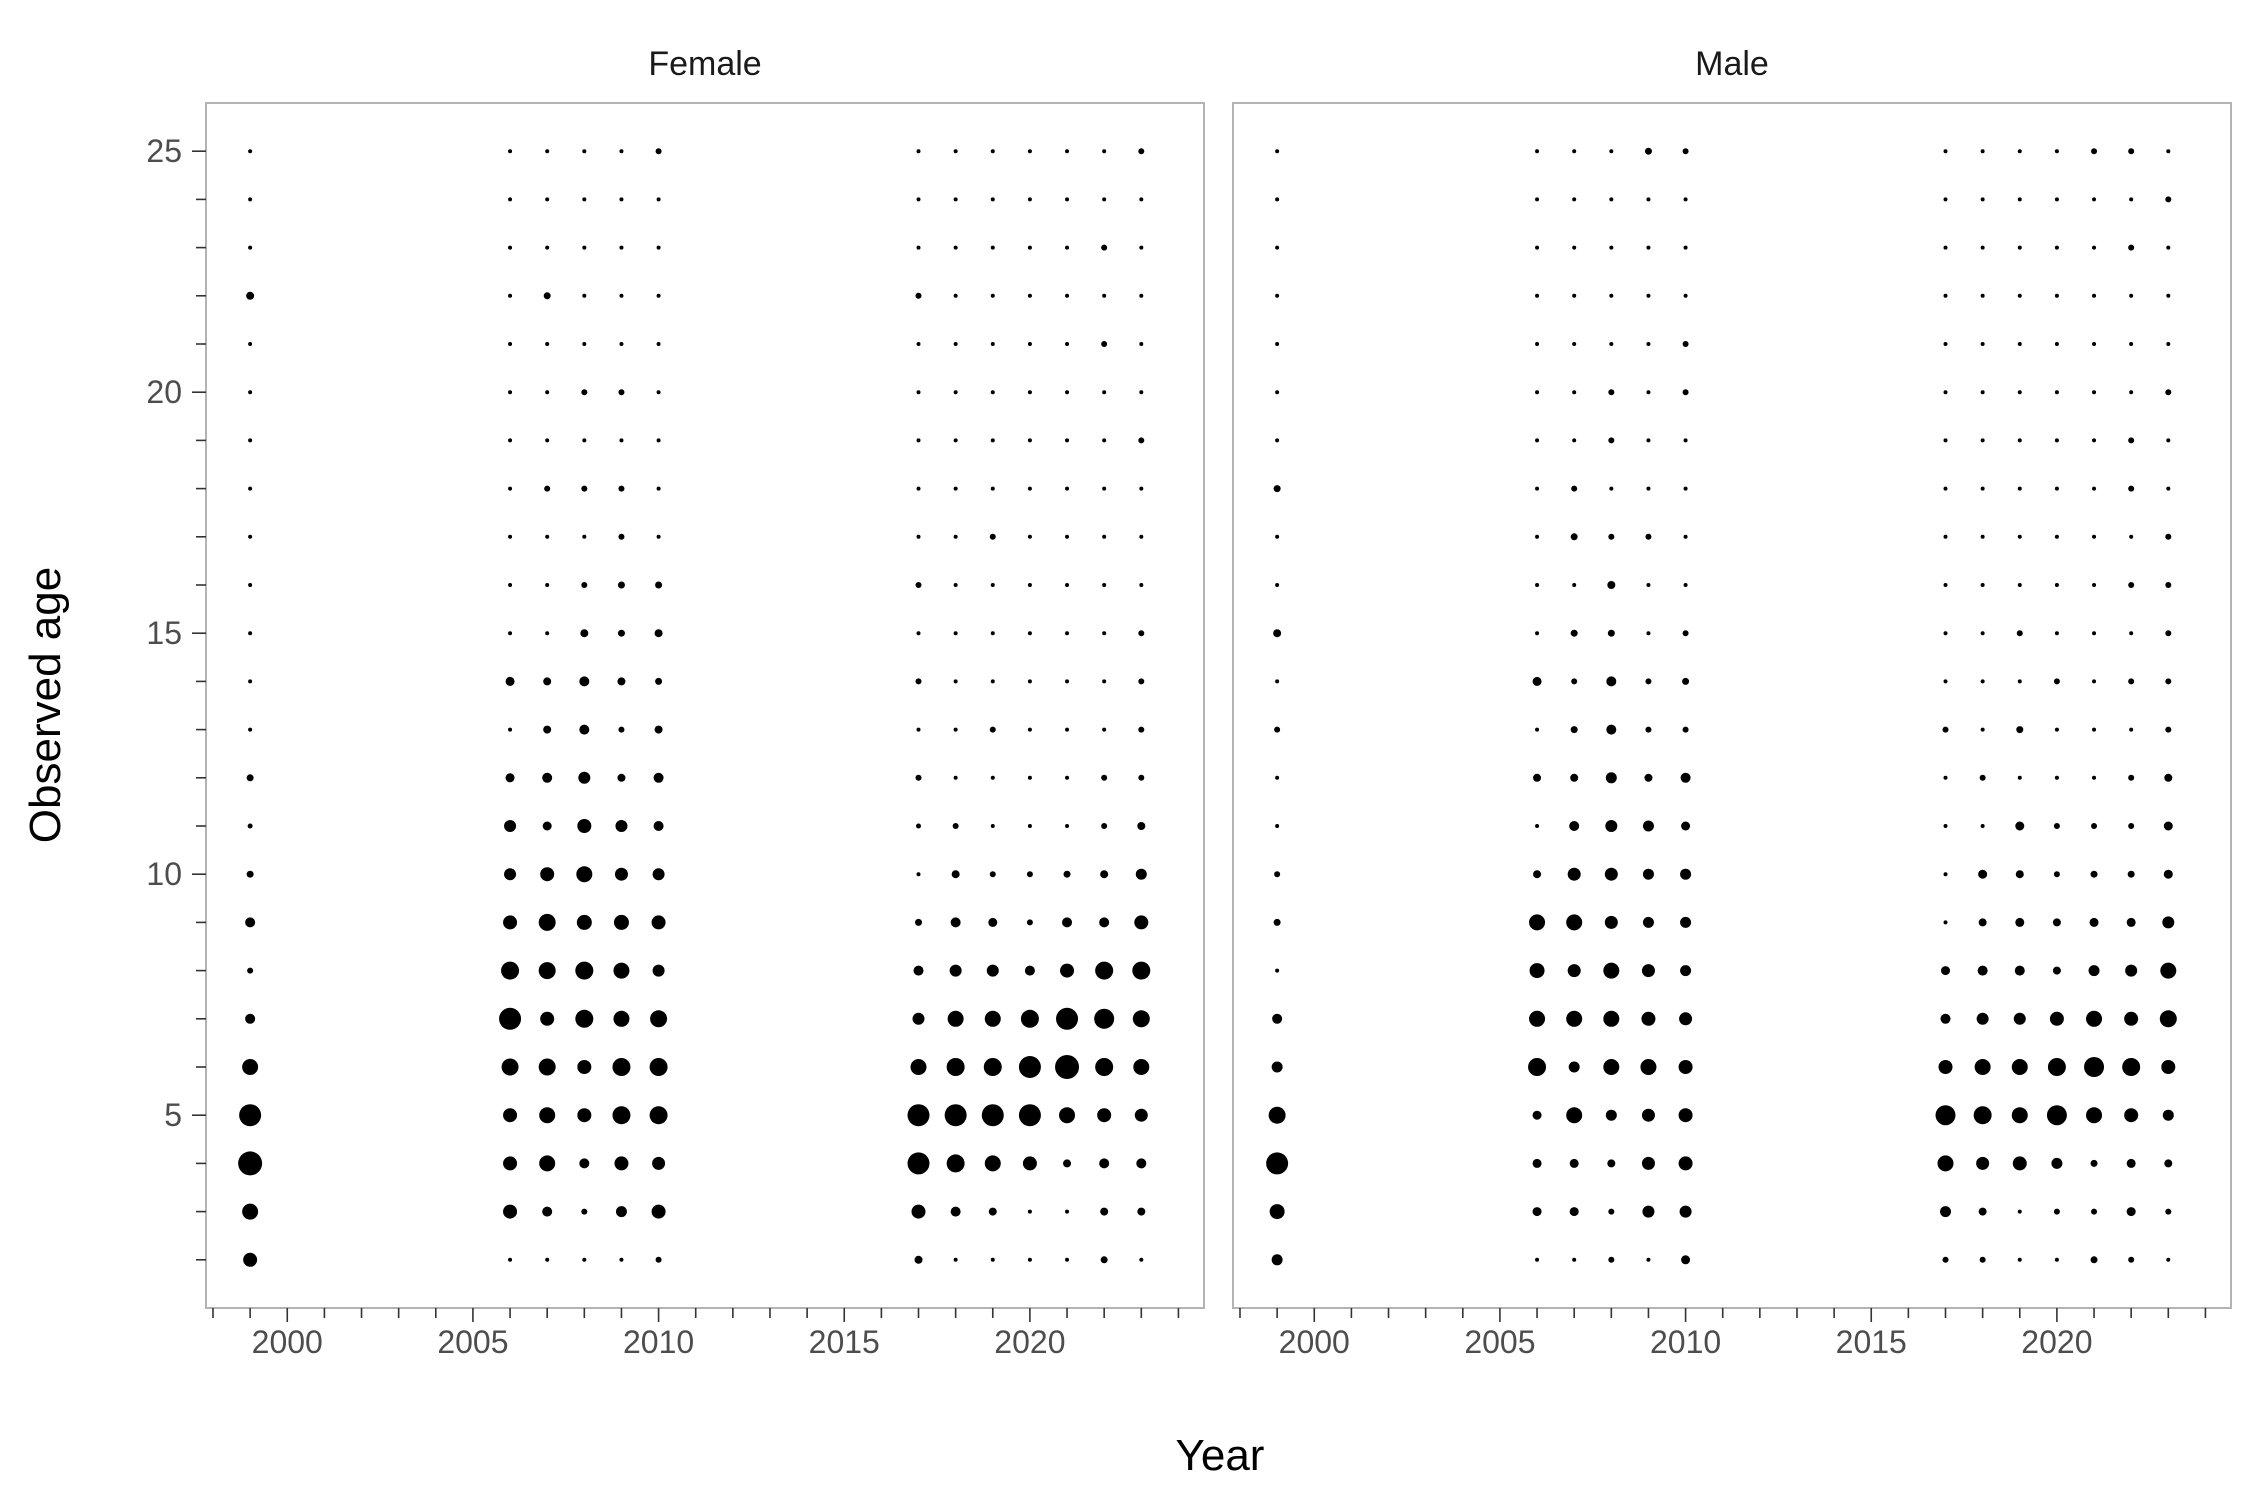 This screenshot has height=1505, width=2250. What do you see at coordinates (45, 705) in the screenshot?
I see `y-axis-title: Observed age` at bounding box center [45, 705].